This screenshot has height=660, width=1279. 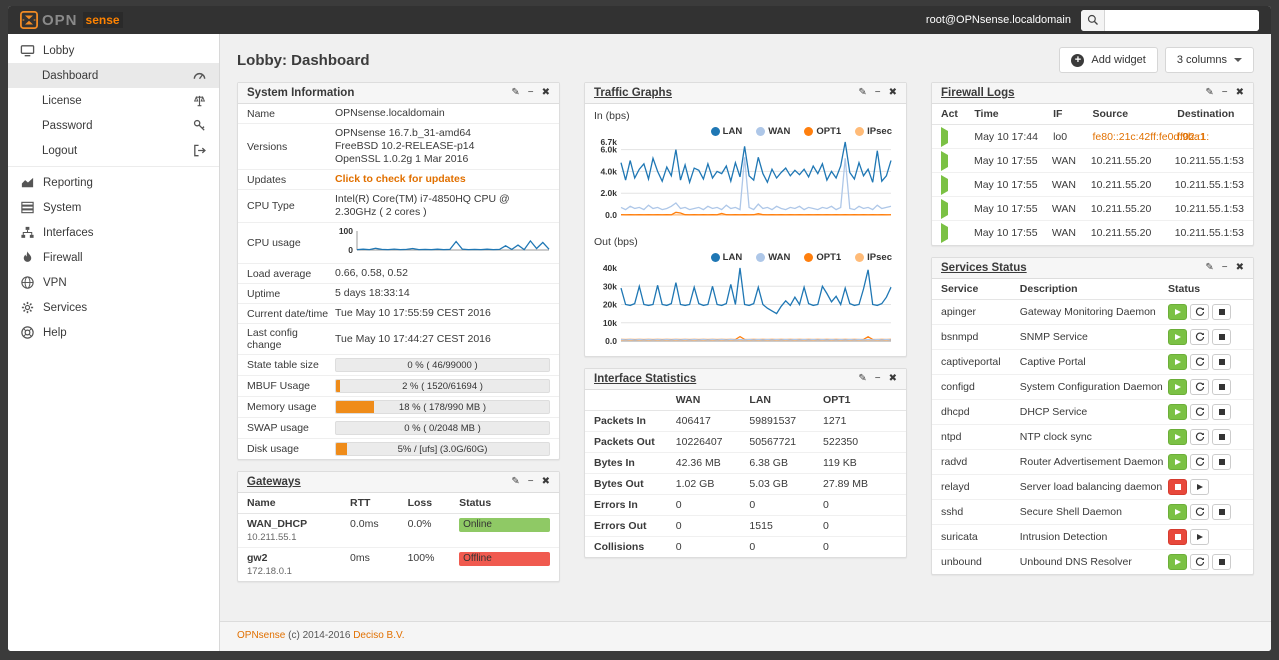 I want to click on svg-text: 0.0, so click(x=611, y=215).